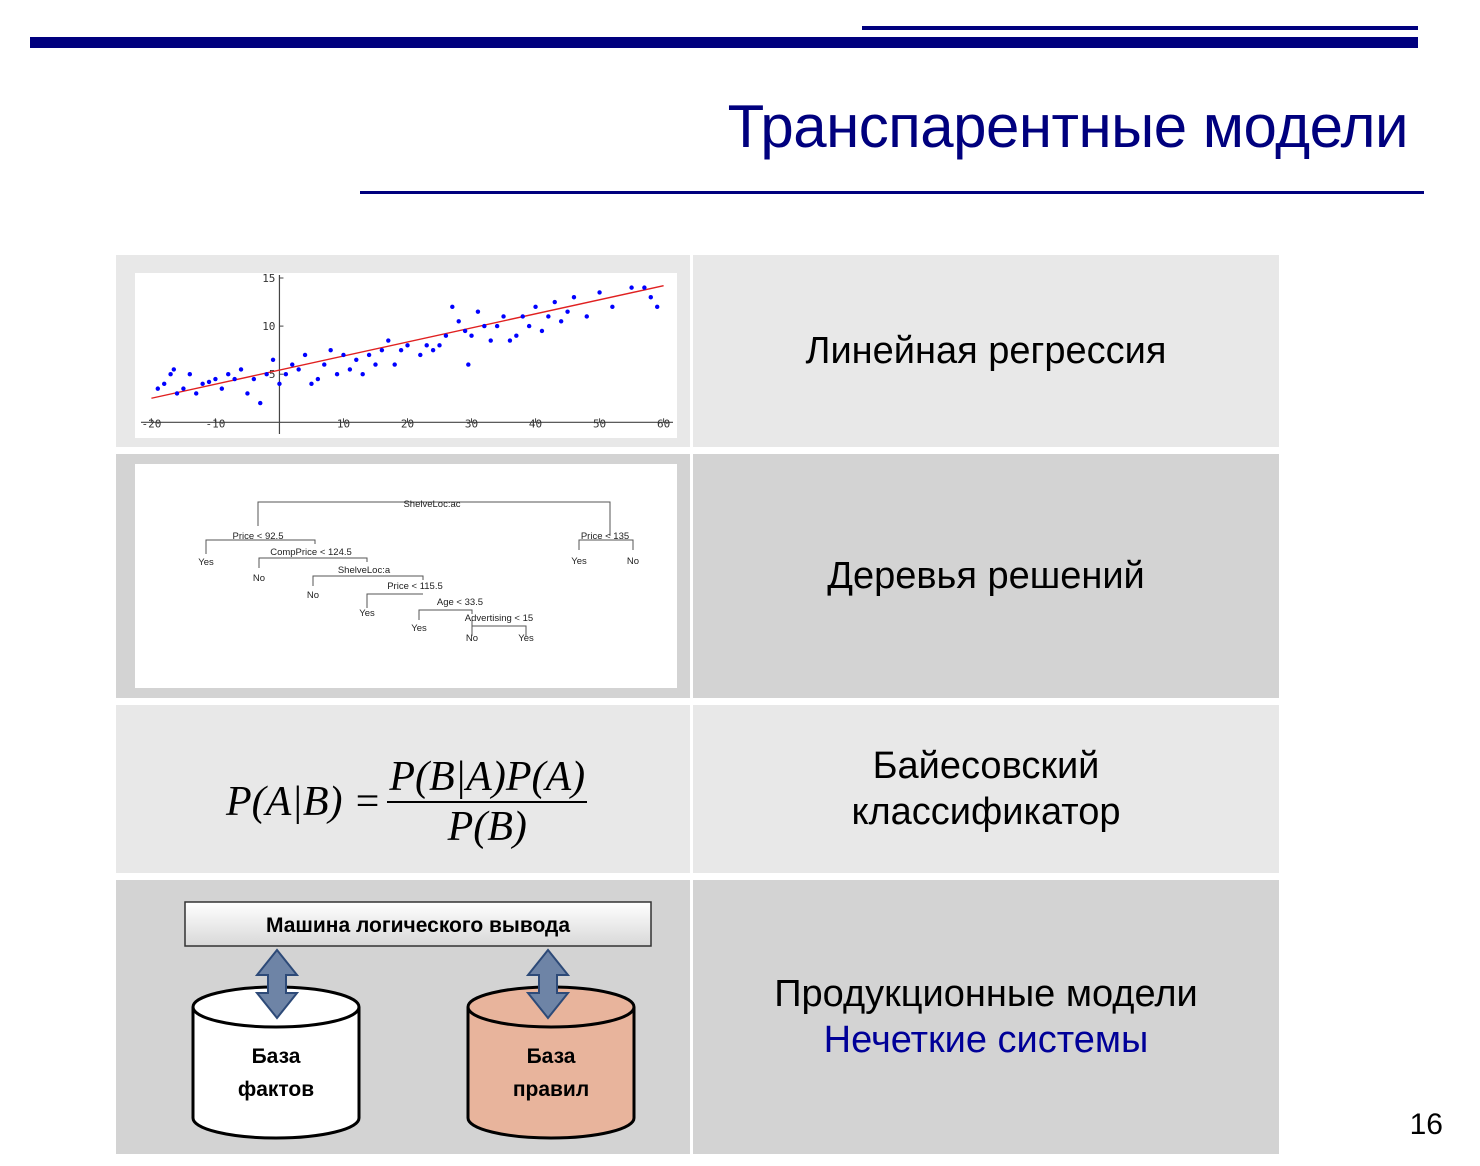 This screenshot has width=1480, height=1166. I want to click on inference-engine-label: Машина логического вывода, so click(418, 925).